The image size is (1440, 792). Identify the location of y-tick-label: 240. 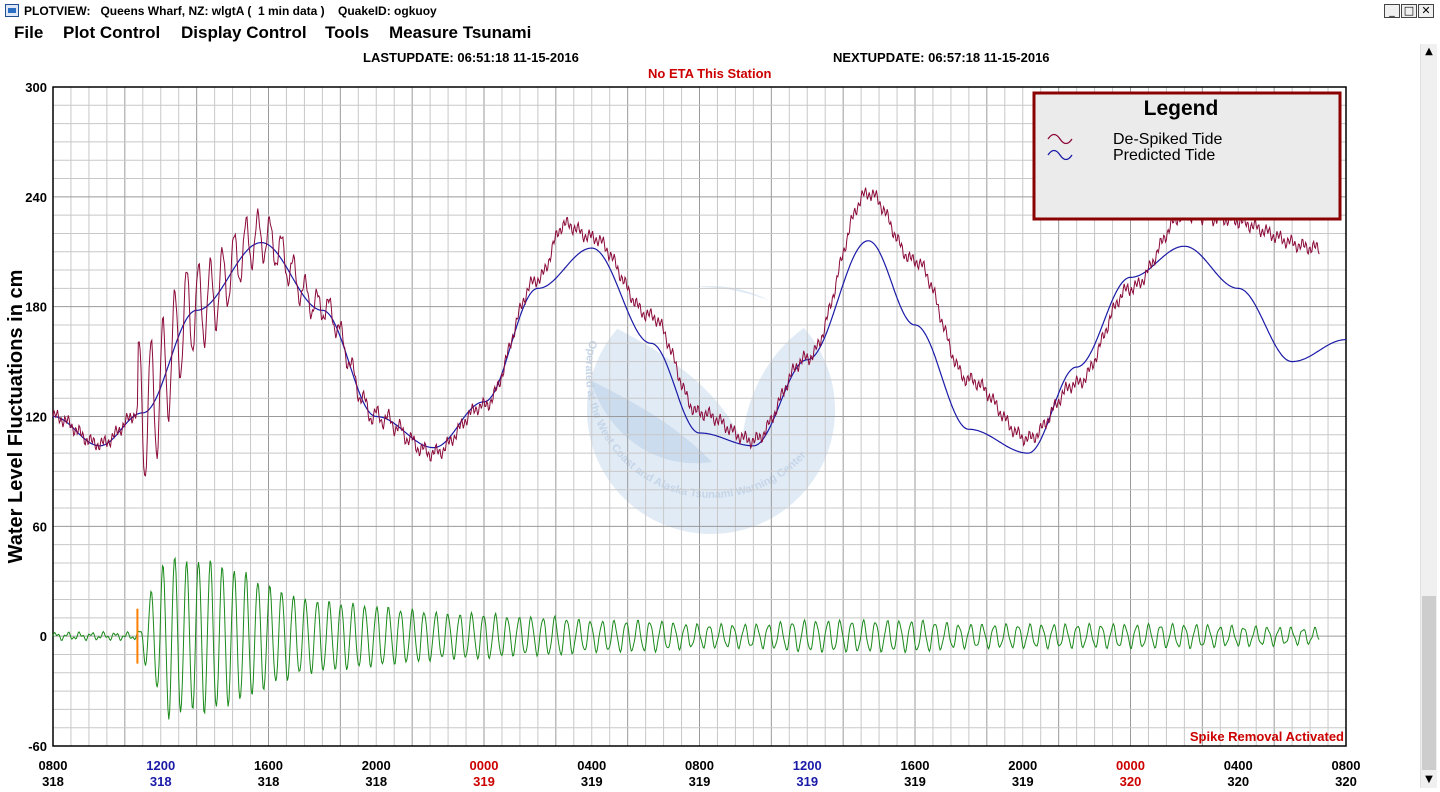
(36, 197).